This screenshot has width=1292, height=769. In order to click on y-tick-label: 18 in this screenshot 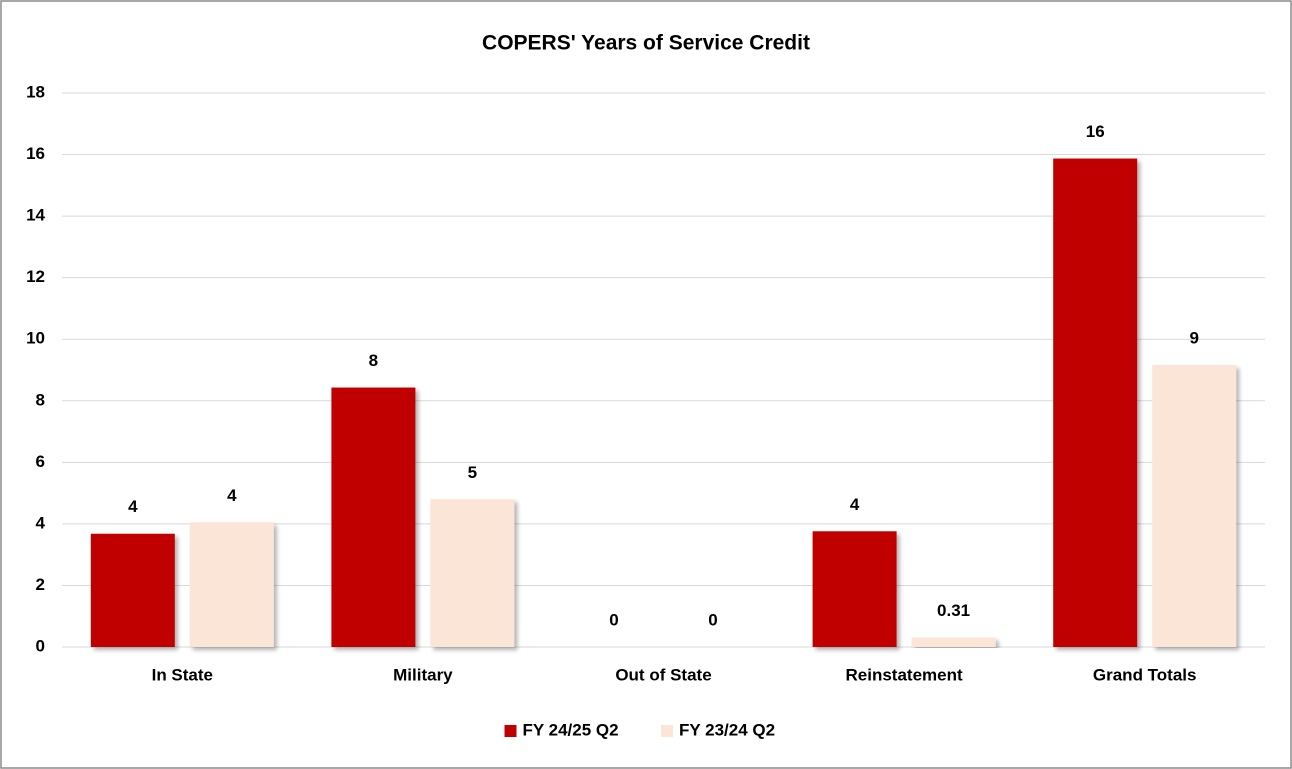, I will do `click(35, 91)`.